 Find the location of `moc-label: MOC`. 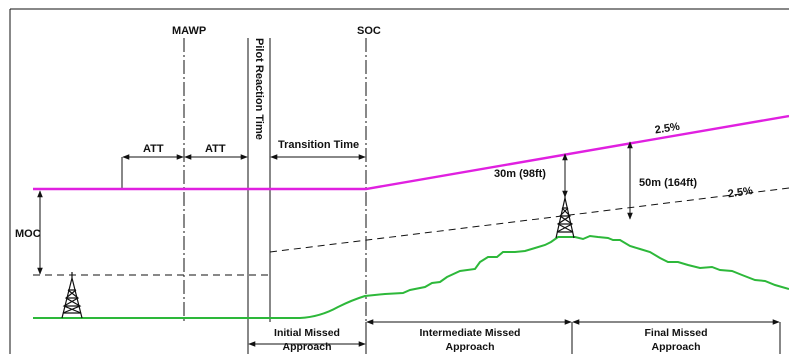

moc-label: MOC is located at coordinates (28, 234).